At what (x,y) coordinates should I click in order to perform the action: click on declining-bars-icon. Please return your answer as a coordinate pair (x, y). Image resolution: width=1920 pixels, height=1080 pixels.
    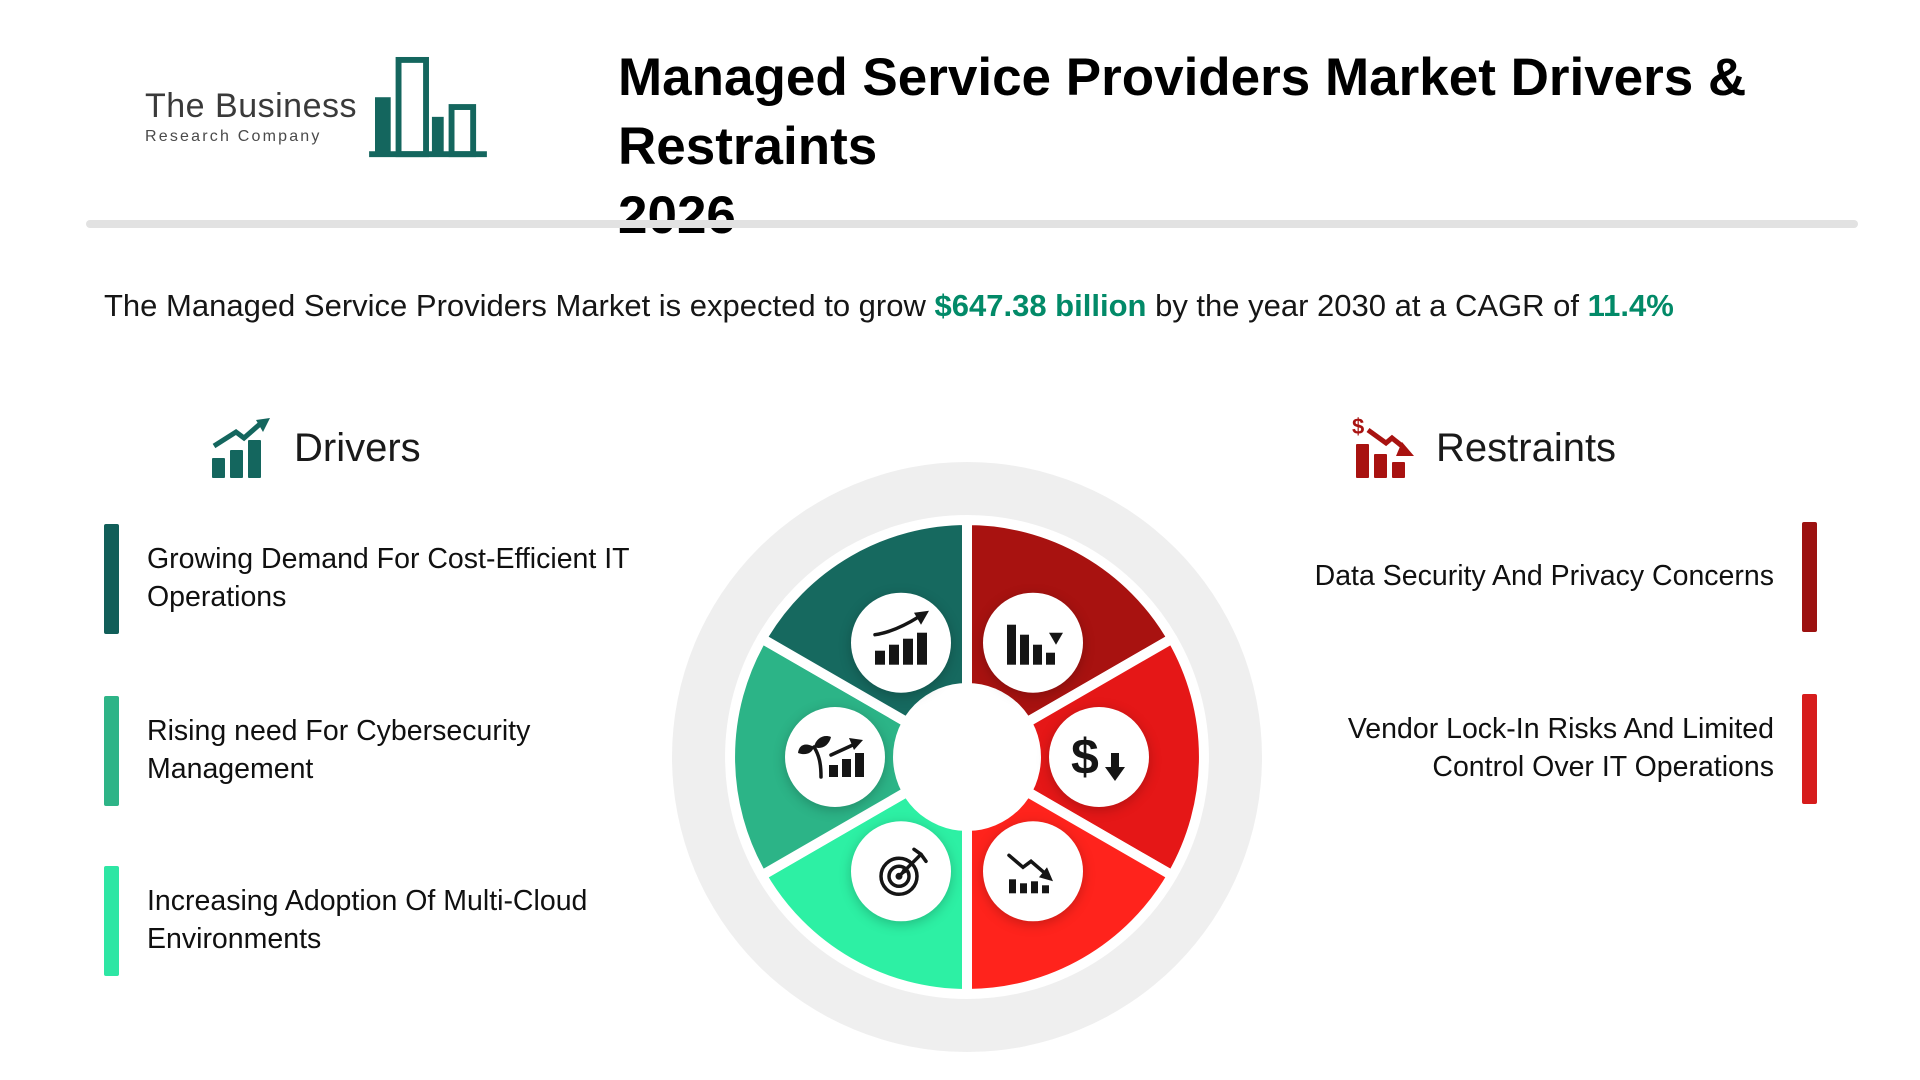
    Looking at the image, I should click on (1035, 644).